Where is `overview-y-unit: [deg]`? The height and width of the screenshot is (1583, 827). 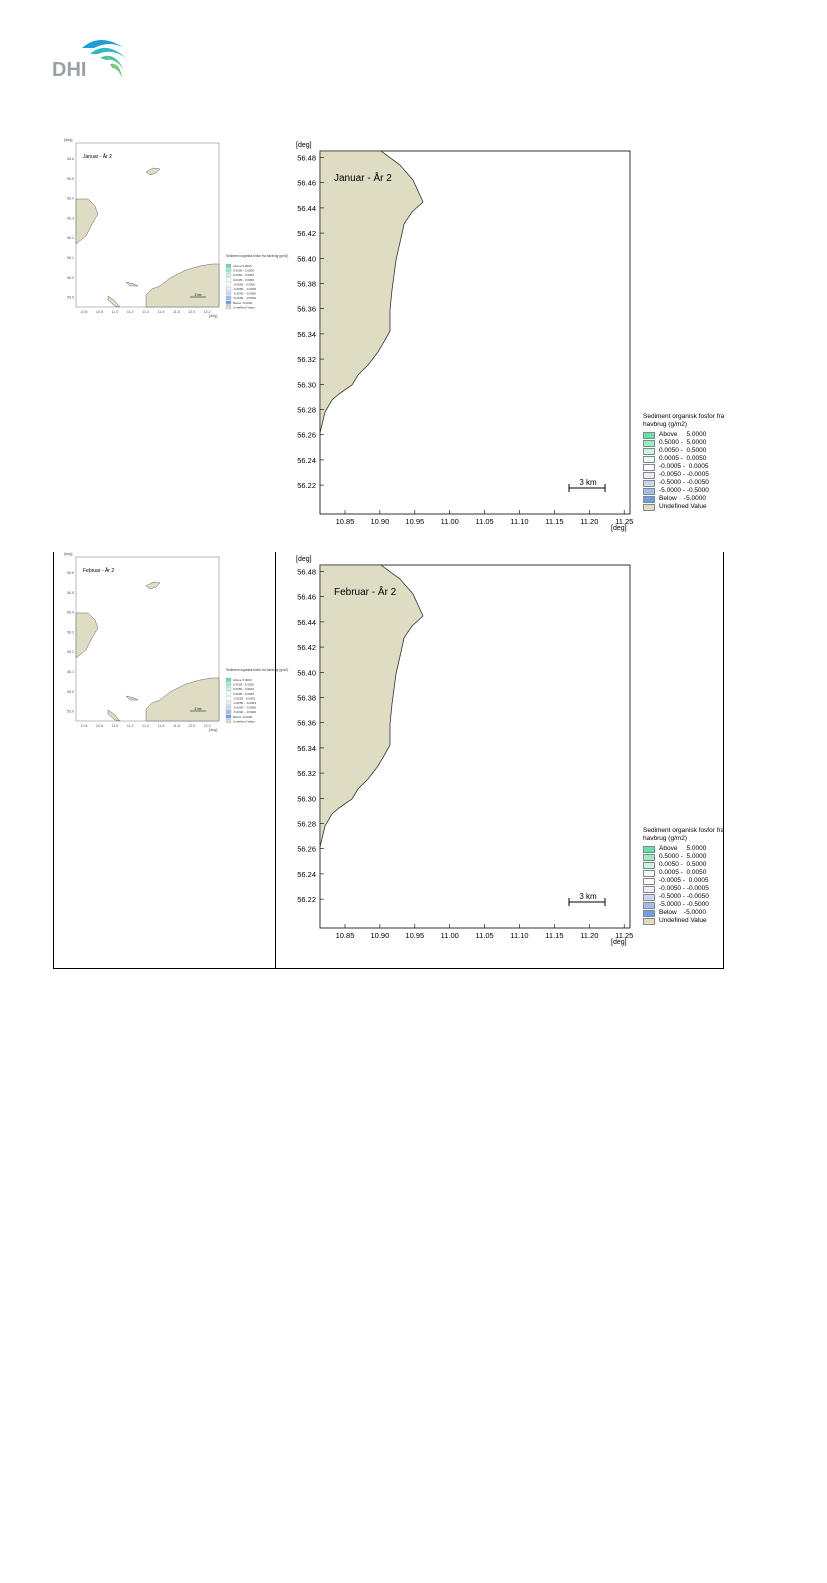 overview-y-unit: [deg] is located at coordinates (68, 140).